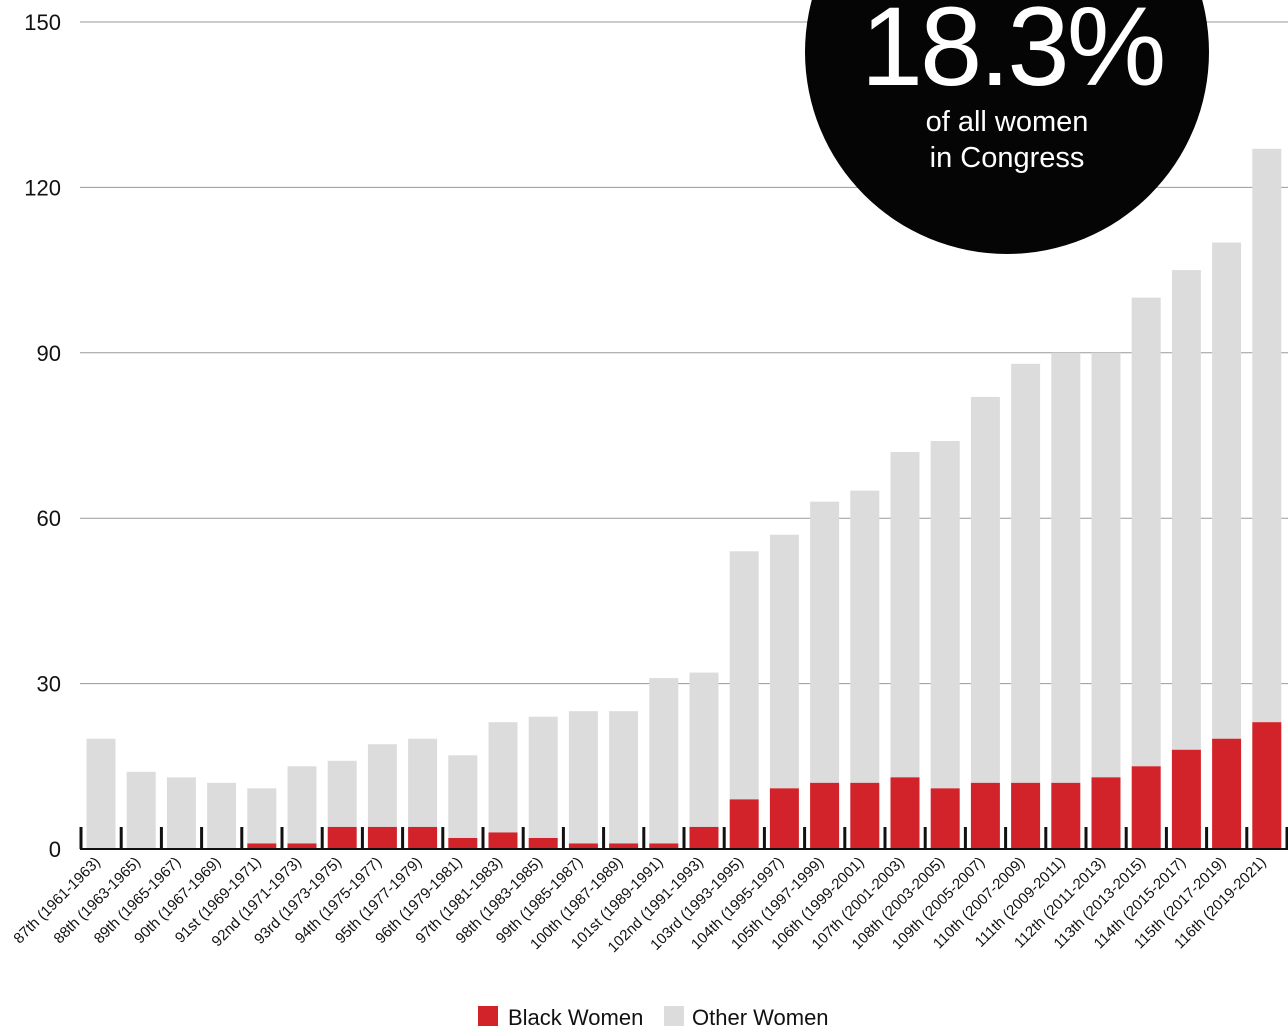 This screenshot has height=1027, width=1288. What do you see at coordinates (49, 518) in the screenshot?
I see `y-tick-label: 60` at bounding box center [49, 518].